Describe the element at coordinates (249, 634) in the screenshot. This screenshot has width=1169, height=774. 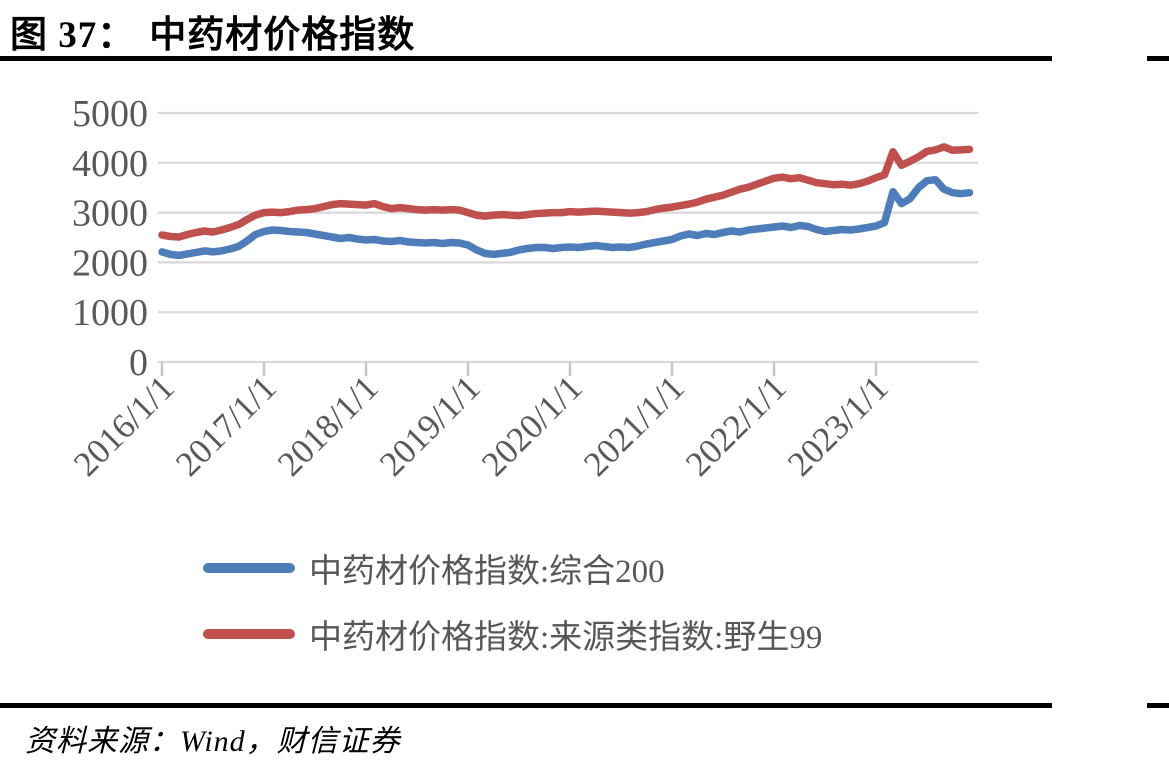
I see `legend-swatch-red-line` at that location.